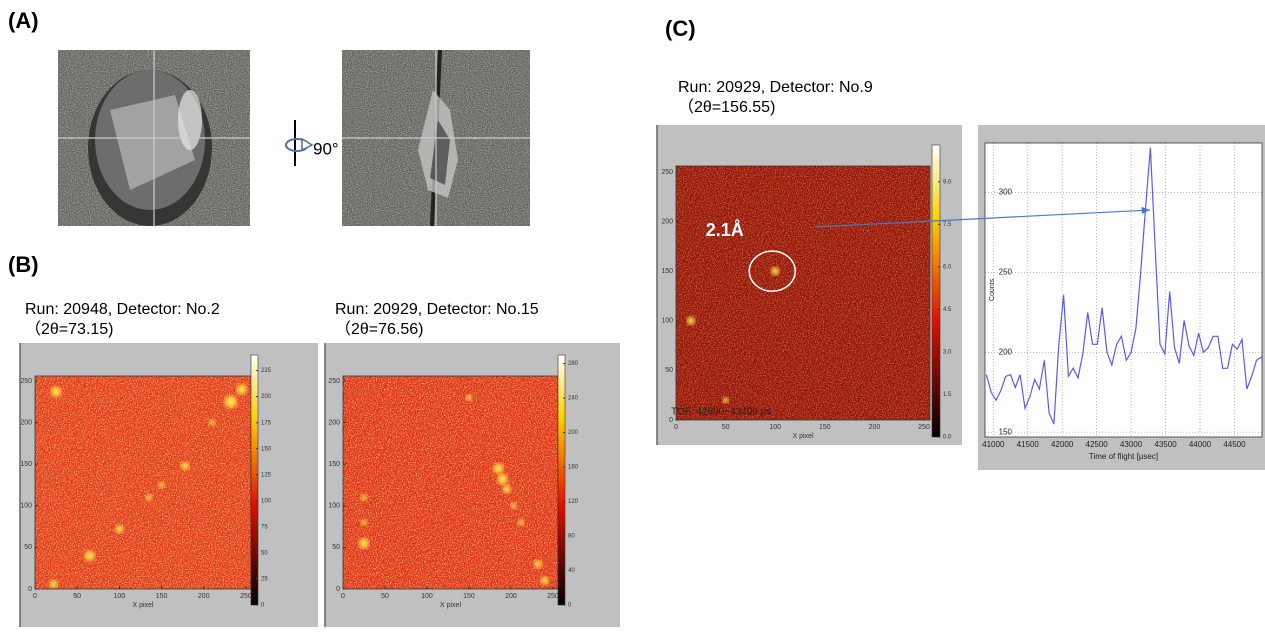  What do you see at coordinates (1006, 192) in the screenshot?
I see `y-tick-label: 300` at bounding box center [1006, 192].